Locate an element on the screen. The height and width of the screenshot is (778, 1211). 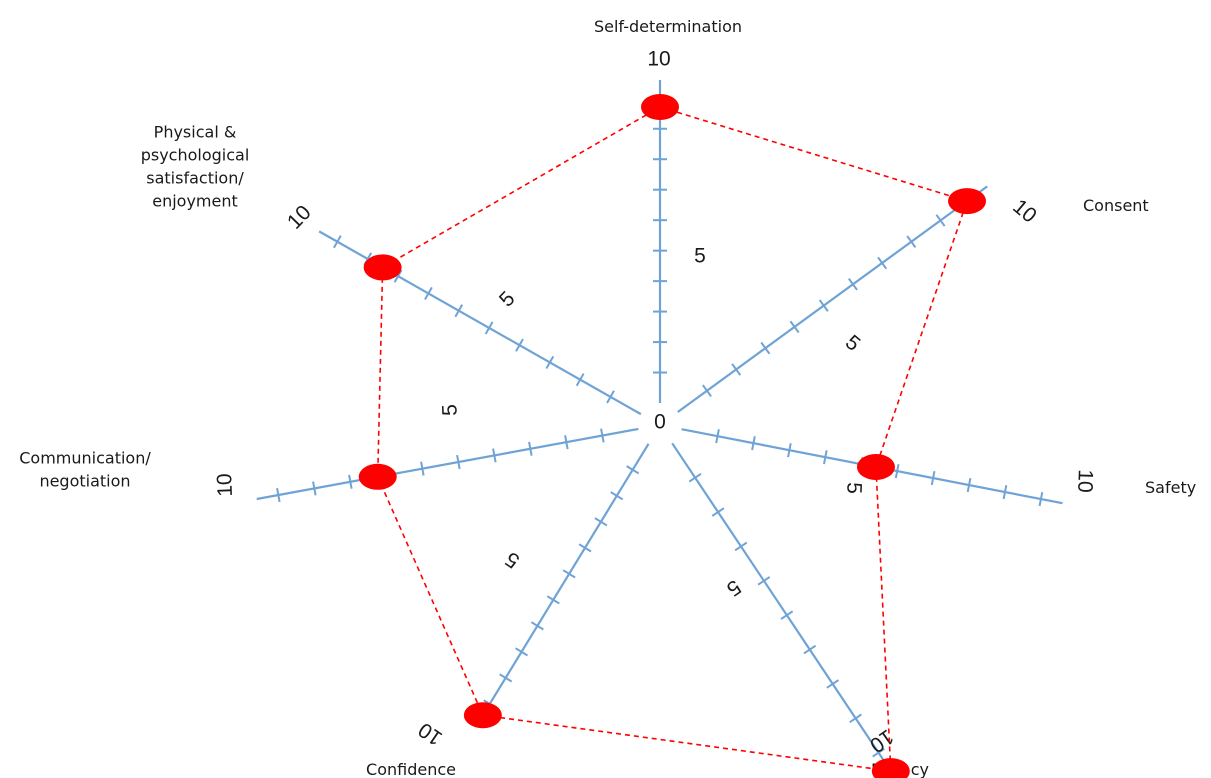
axis-group: 10 5 Safety is located at coordinates (938, 467).